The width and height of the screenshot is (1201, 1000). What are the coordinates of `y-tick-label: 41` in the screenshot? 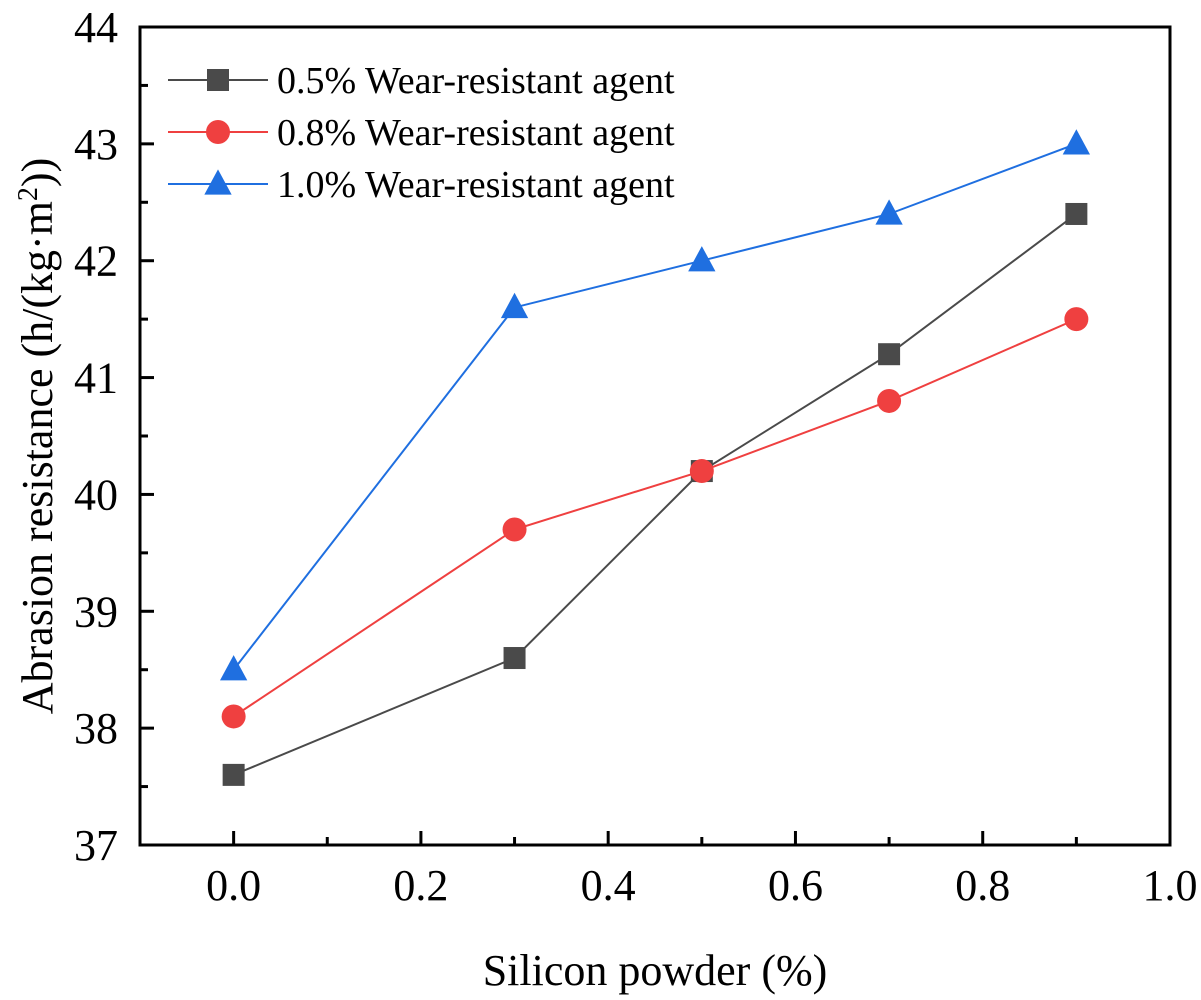 It's located at (96, 378).